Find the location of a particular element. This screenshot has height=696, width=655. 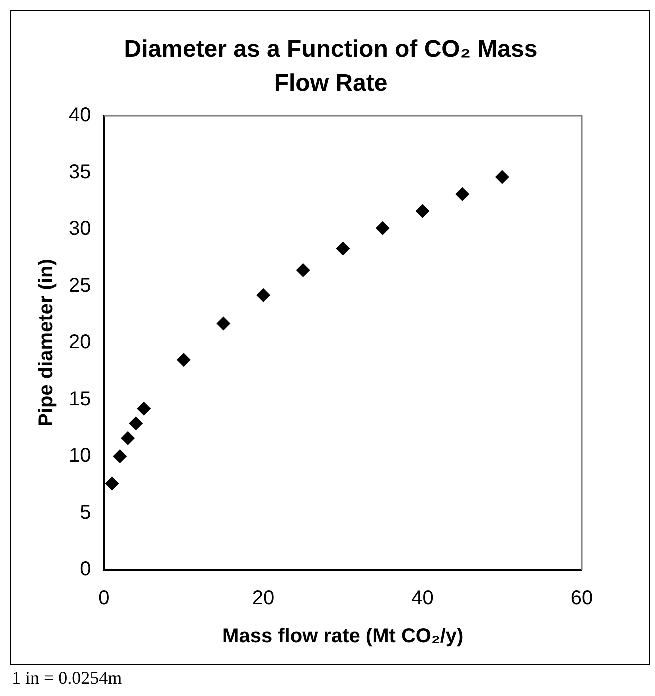

chart-title: Diameter as a Function of CO₂ Mass Flow Rate is located at coordinates (331, 67).